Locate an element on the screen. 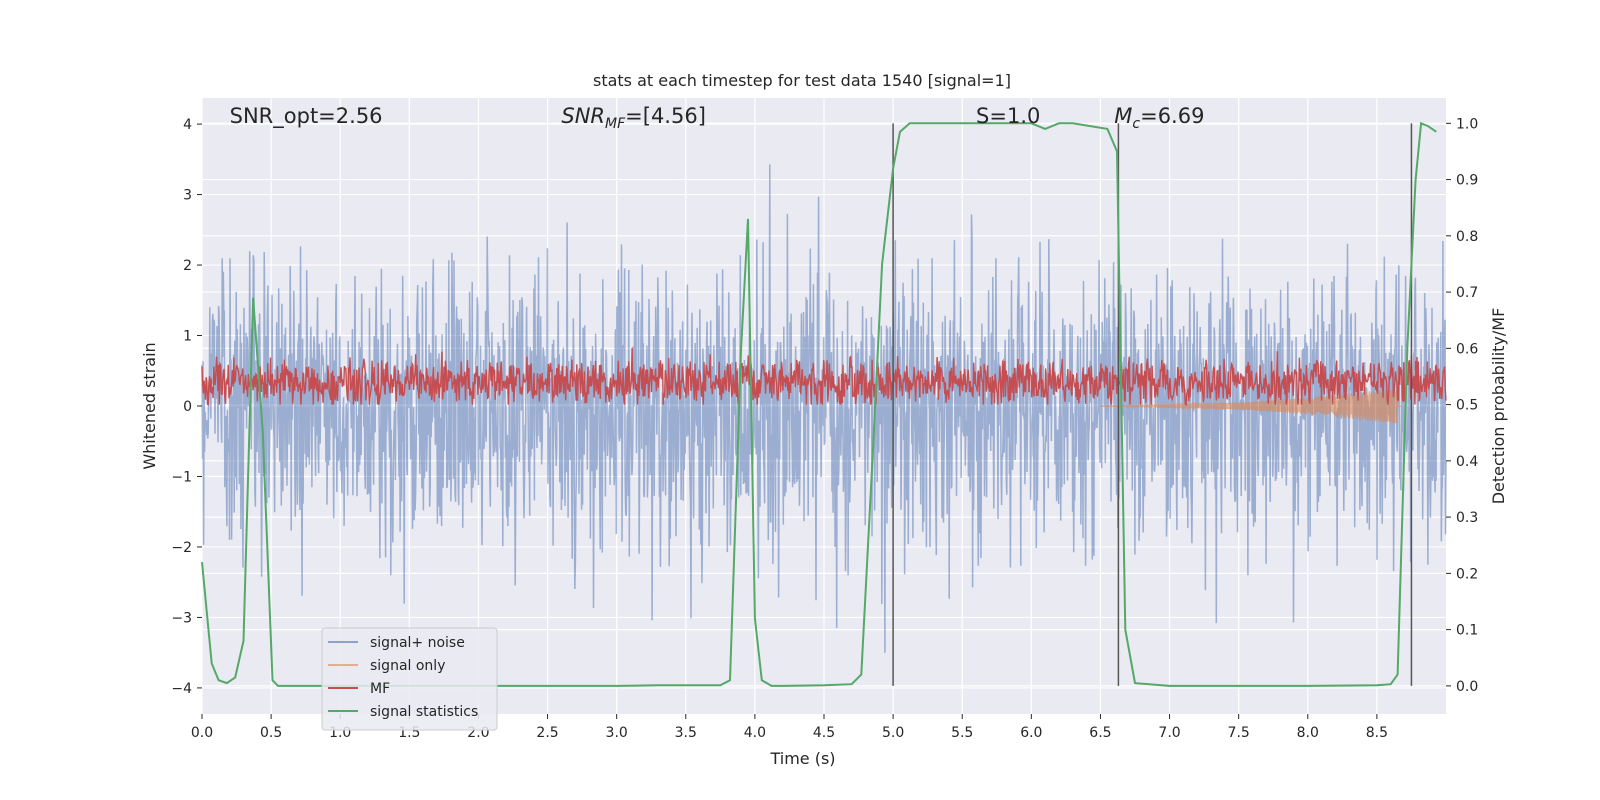 The height and width of the screenshot is (800, 1600). x-tick-label: 8.0 is located at coordinates (1308, 733).